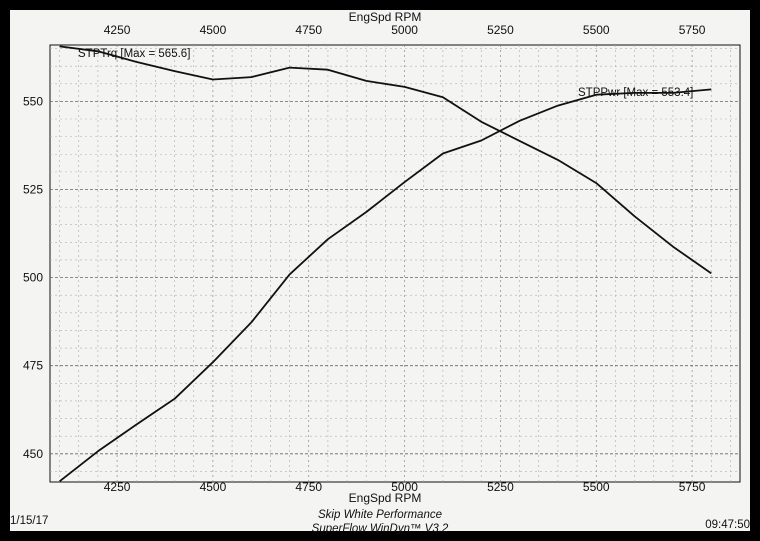 The image size is (760, 541). Describe the element at coordinates (134, 54) in the screenshot. I see `series-label-torque: STPTrq [Max = 565.6]` at that location.